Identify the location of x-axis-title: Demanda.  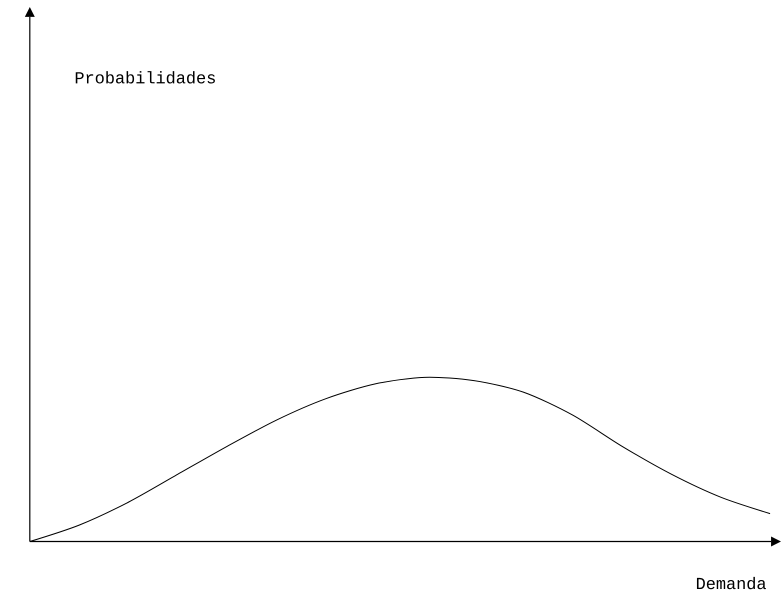
(731, 583).